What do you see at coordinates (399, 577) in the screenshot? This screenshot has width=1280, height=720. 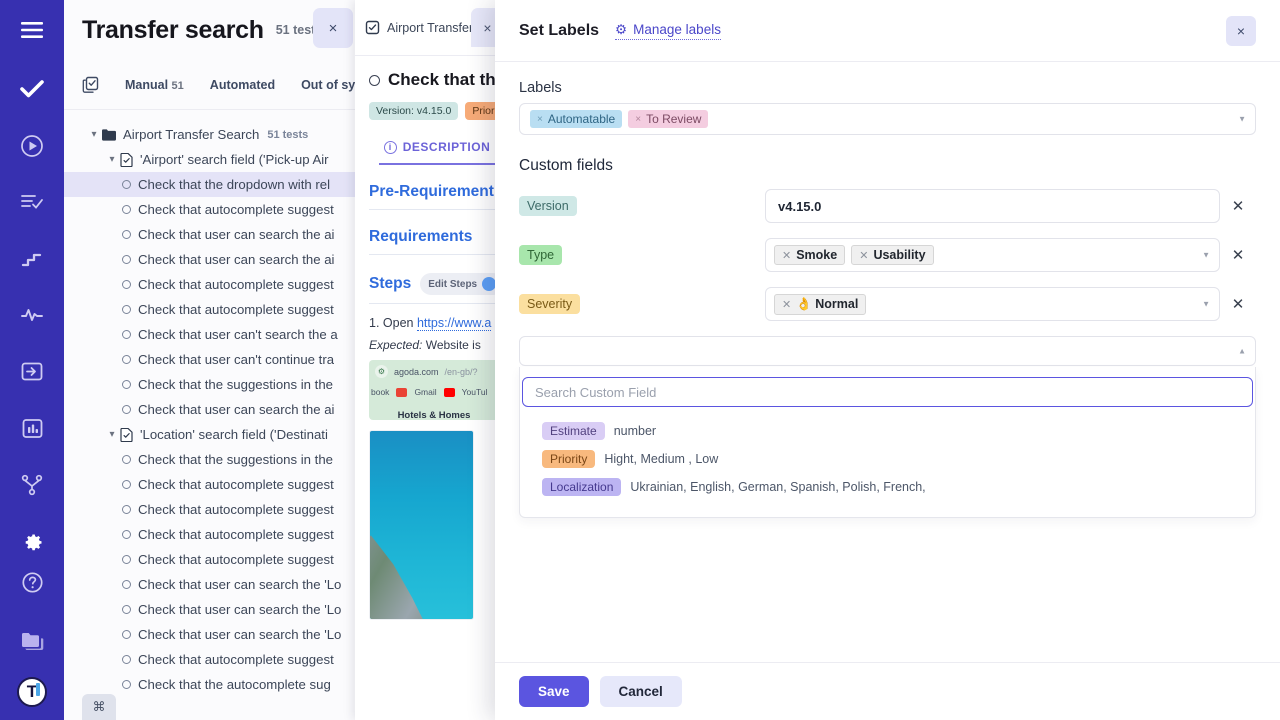 I see `hero-cliff-shape` at bounding box center [399, 577].